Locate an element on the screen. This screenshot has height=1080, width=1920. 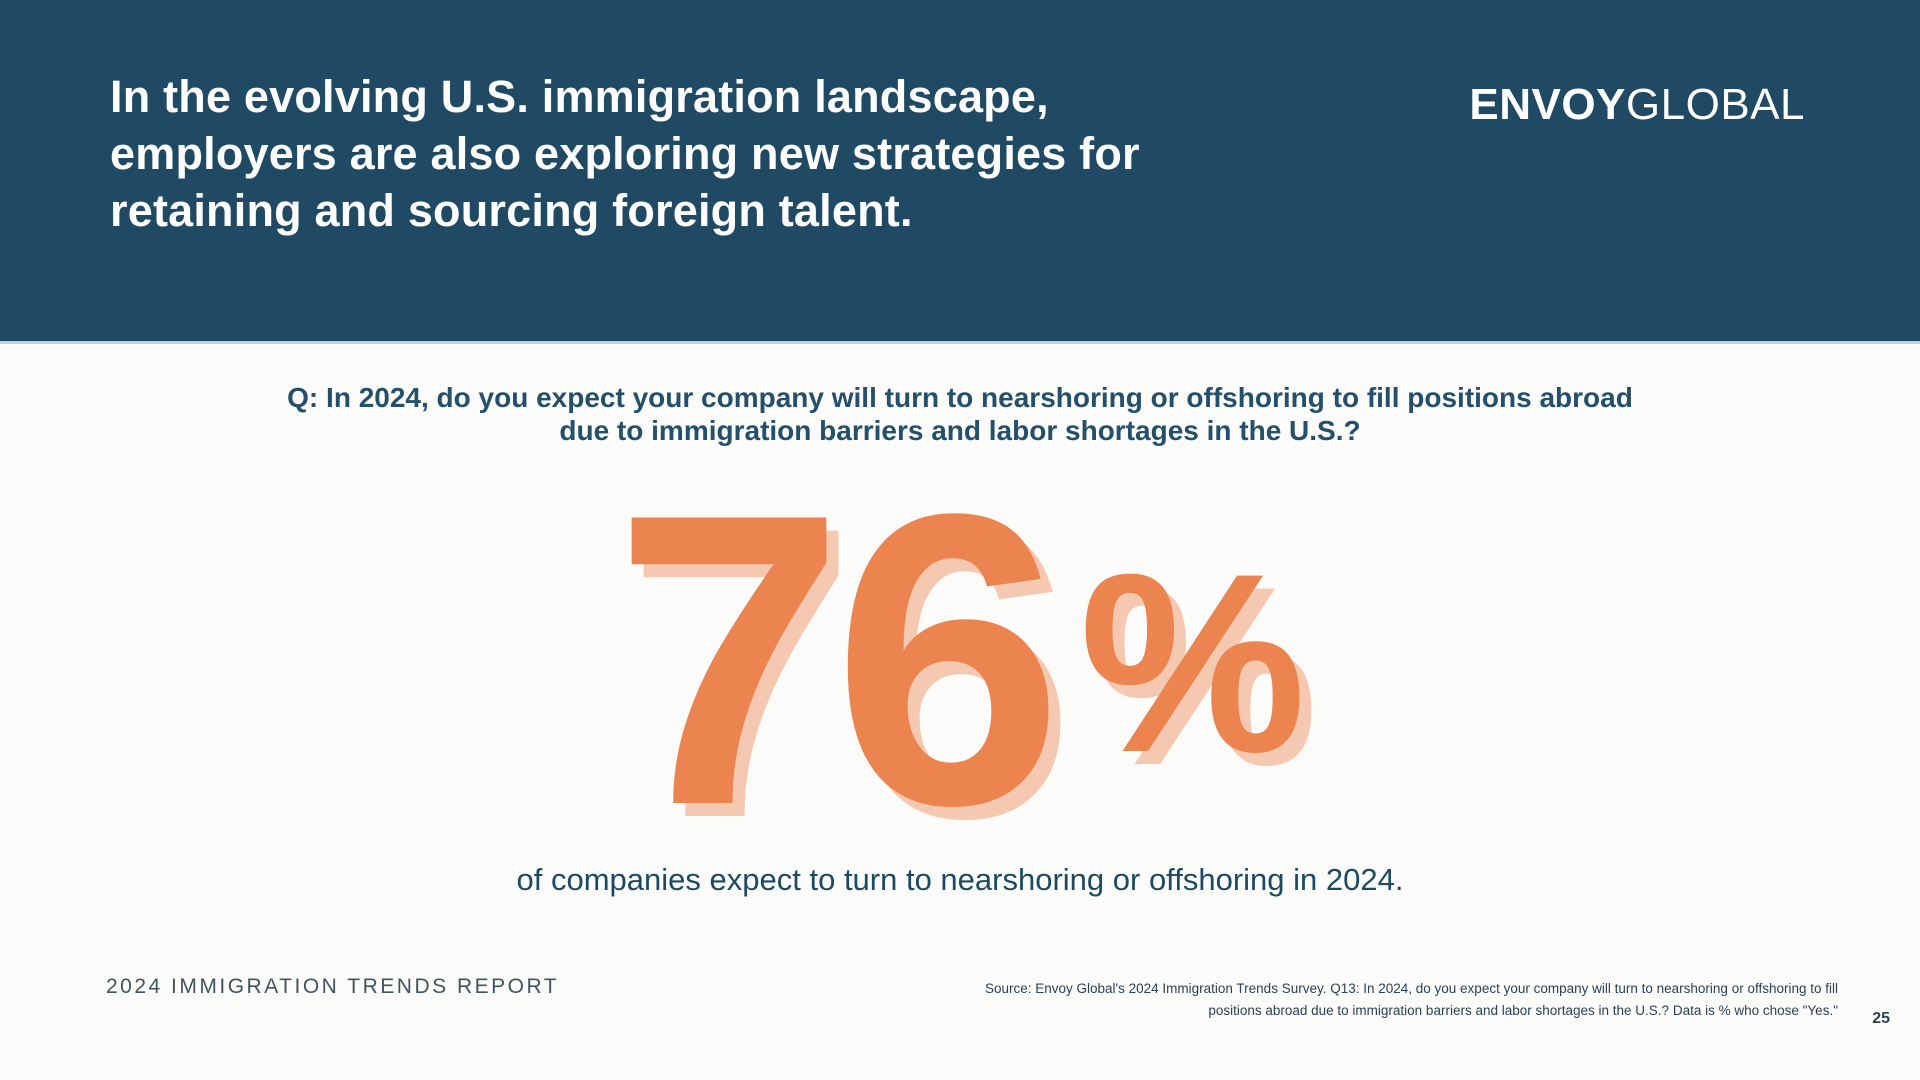
envoy-global-logo: ENVOYGLOBAL is located at coordinates (1637, 105).